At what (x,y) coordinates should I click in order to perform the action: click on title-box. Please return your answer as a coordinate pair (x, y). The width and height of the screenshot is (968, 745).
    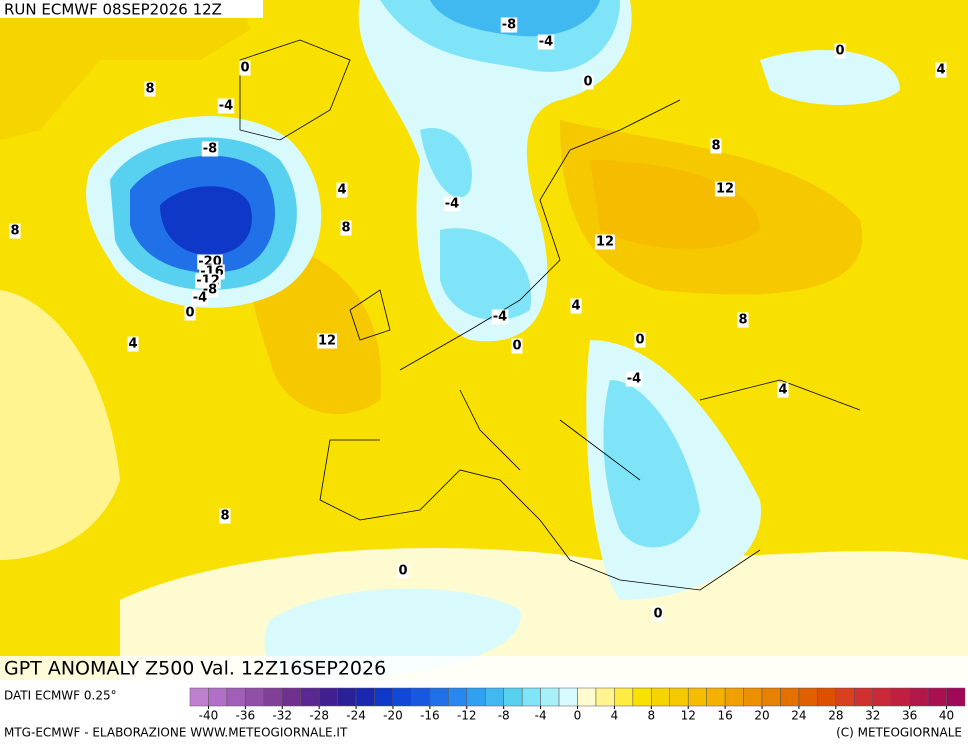
    Looking at the image, I should click on (484, 668).